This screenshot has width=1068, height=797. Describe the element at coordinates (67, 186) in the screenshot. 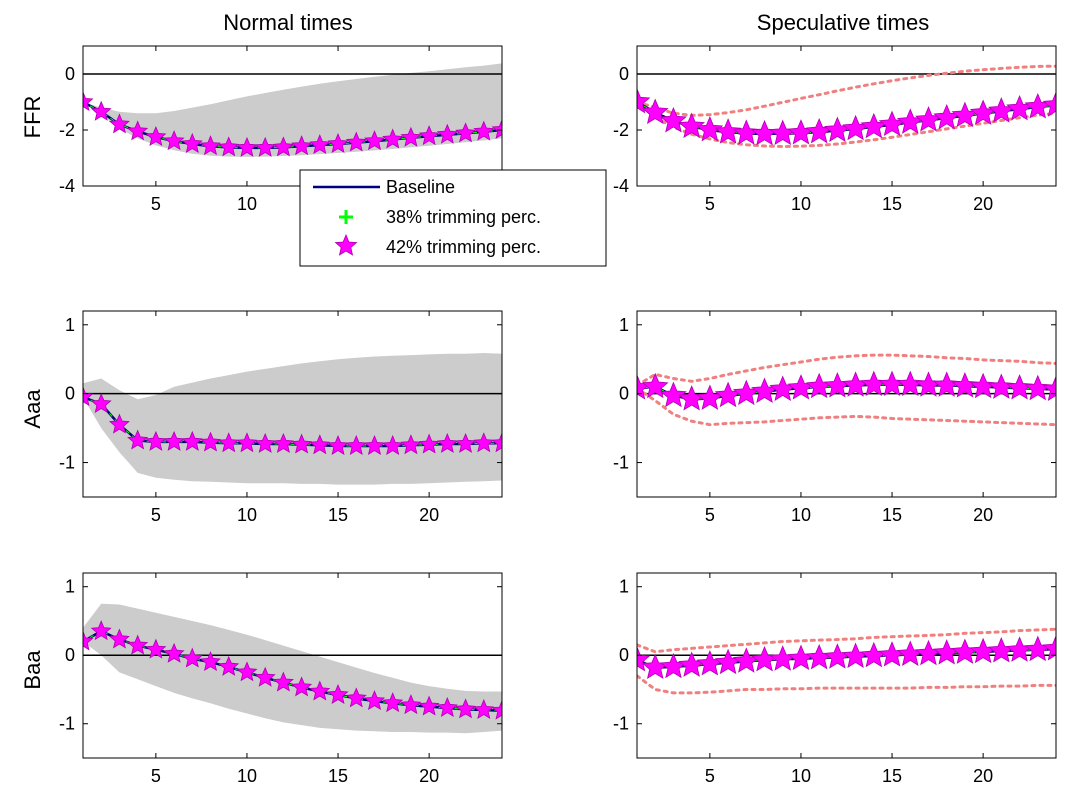

I see `y-tick-label: -4` at that location.